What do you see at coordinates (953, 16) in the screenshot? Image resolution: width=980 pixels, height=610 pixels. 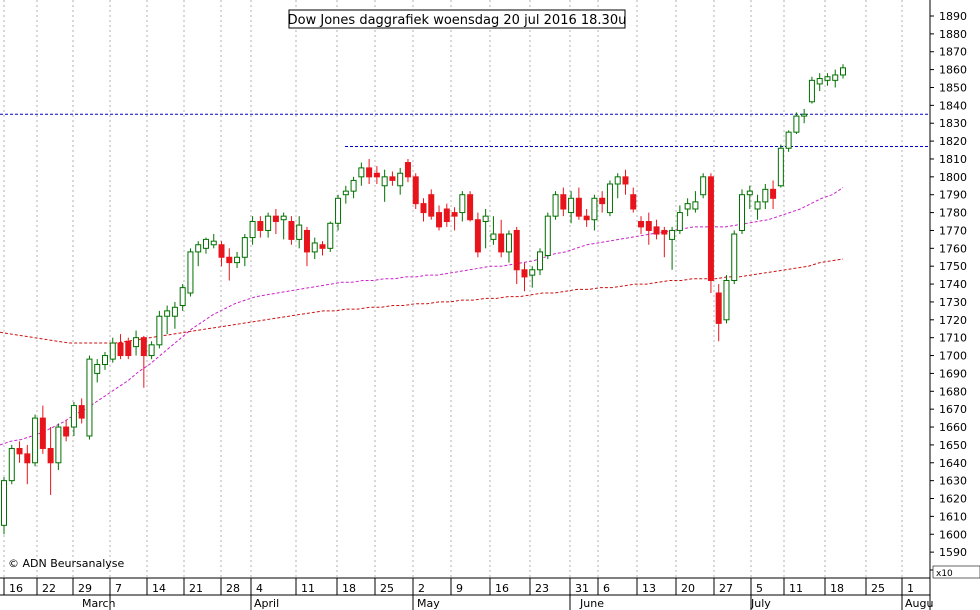 I see `y-tick-label: 1890` at bounding box center [953, 16].